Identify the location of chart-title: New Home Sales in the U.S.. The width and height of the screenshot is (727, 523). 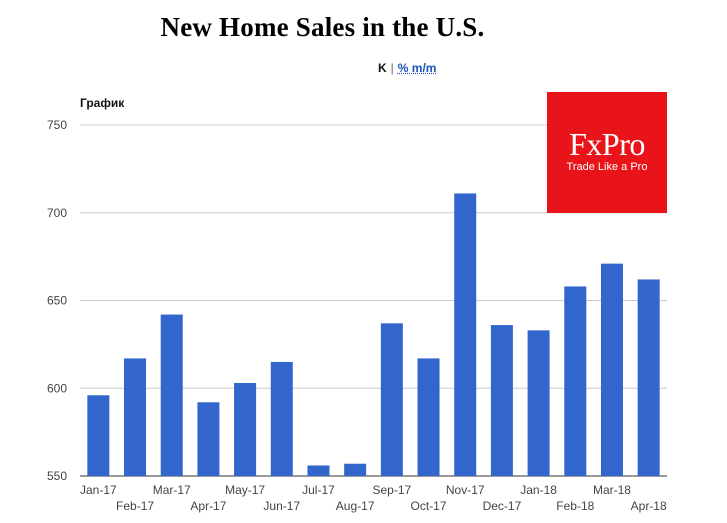
(322, 27).